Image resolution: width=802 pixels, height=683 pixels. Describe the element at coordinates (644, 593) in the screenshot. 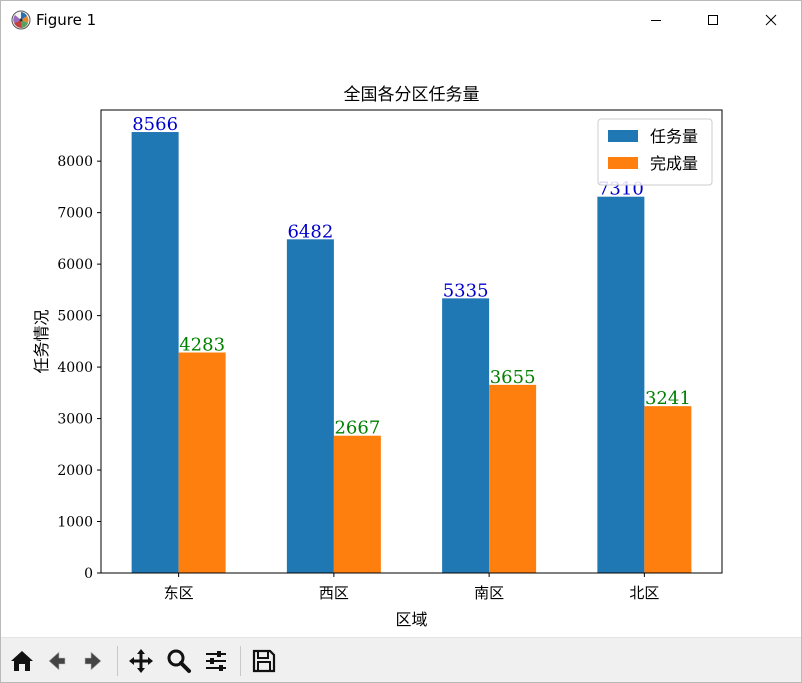

I see `x-tick-label: 北区` at that location.